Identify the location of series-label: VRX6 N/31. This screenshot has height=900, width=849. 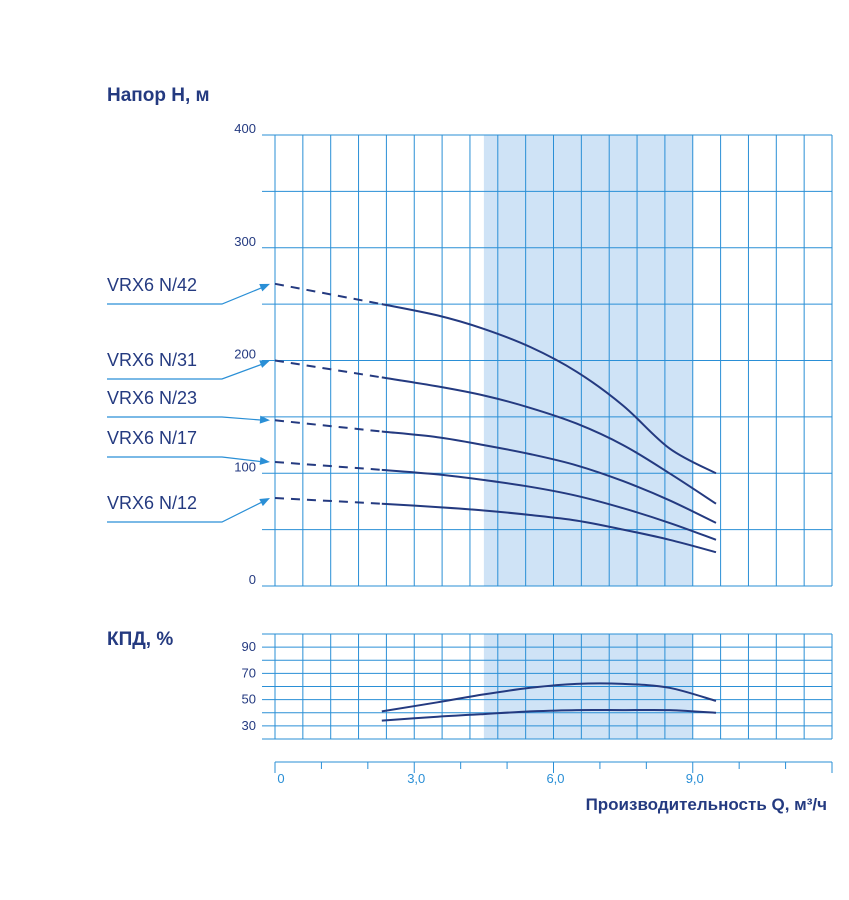
(152, 360).